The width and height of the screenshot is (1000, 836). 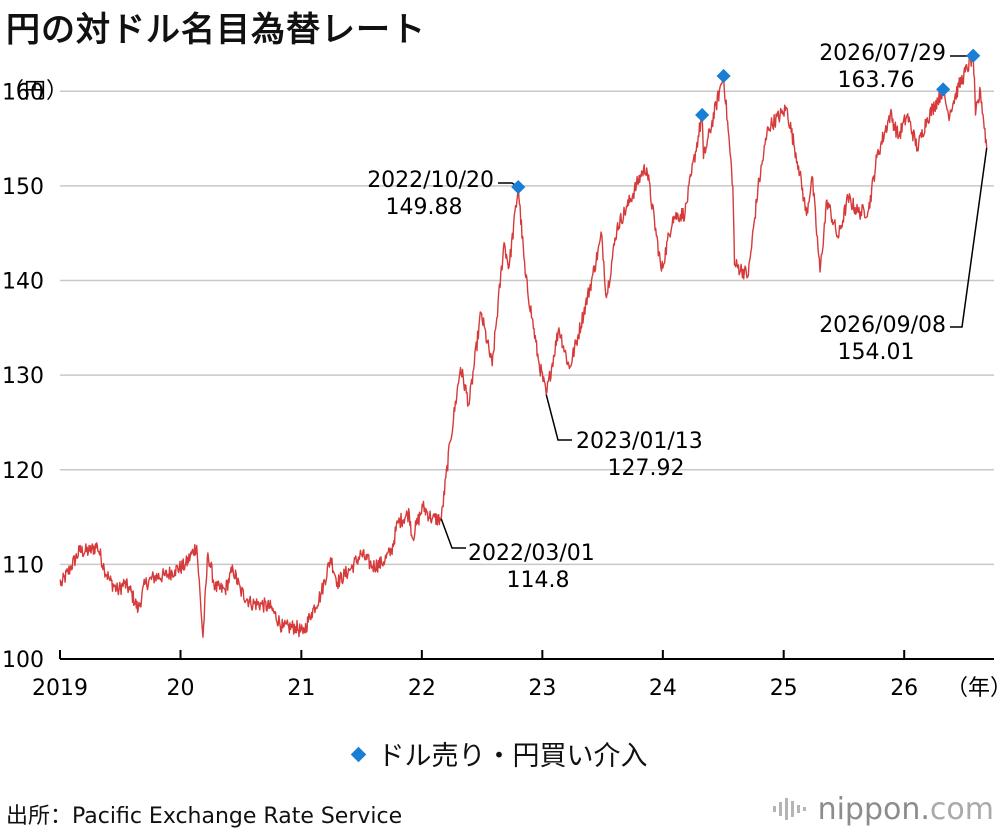 I want to click on x-tick-label: 22, so click(x=422, y=688).